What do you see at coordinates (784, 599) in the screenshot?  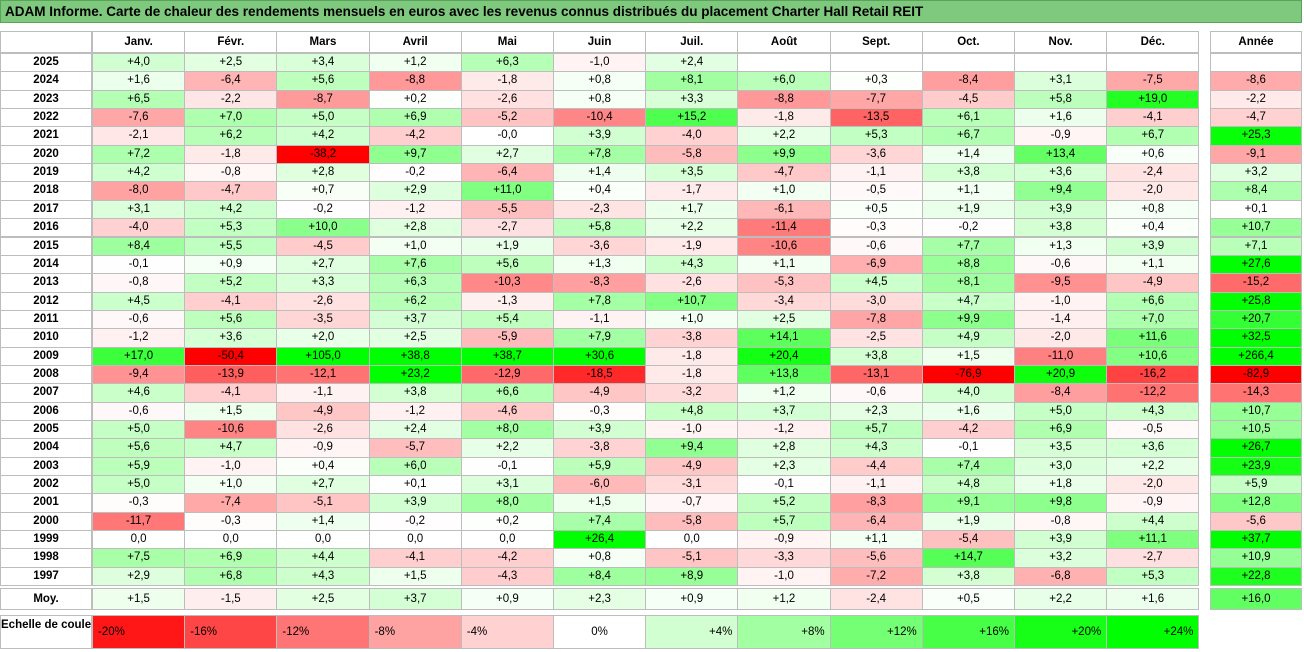 I see `average-cell: +1,2` at bounding box center [784, 599].